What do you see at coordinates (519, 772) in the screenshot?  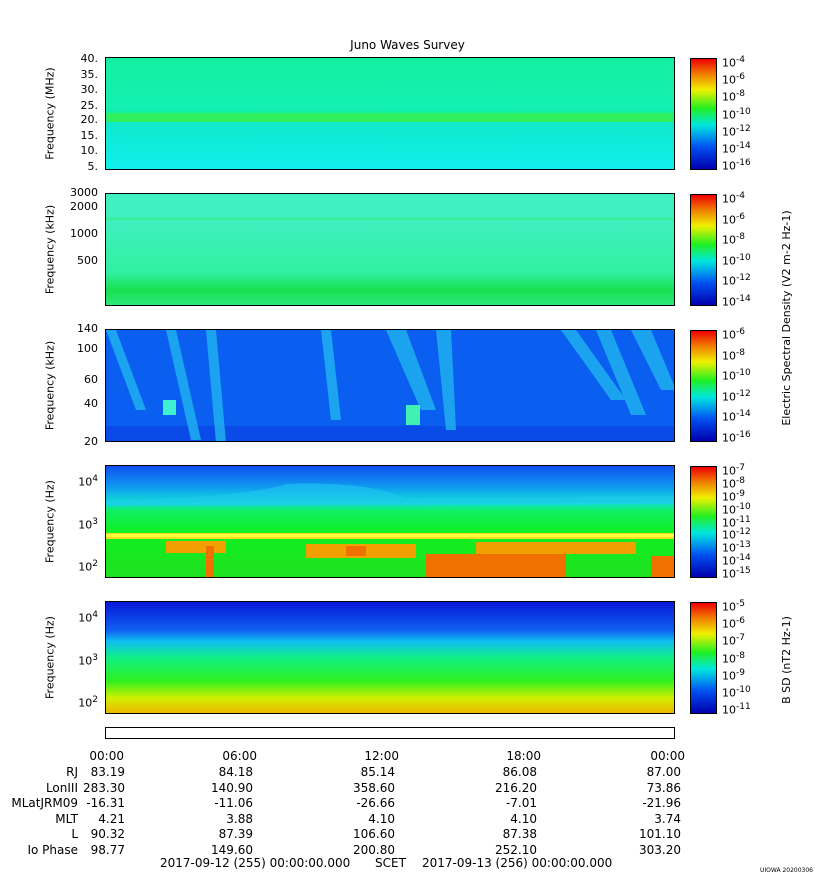 I see `ephemeris-value: 86.08` at bounding box center [519, 772].